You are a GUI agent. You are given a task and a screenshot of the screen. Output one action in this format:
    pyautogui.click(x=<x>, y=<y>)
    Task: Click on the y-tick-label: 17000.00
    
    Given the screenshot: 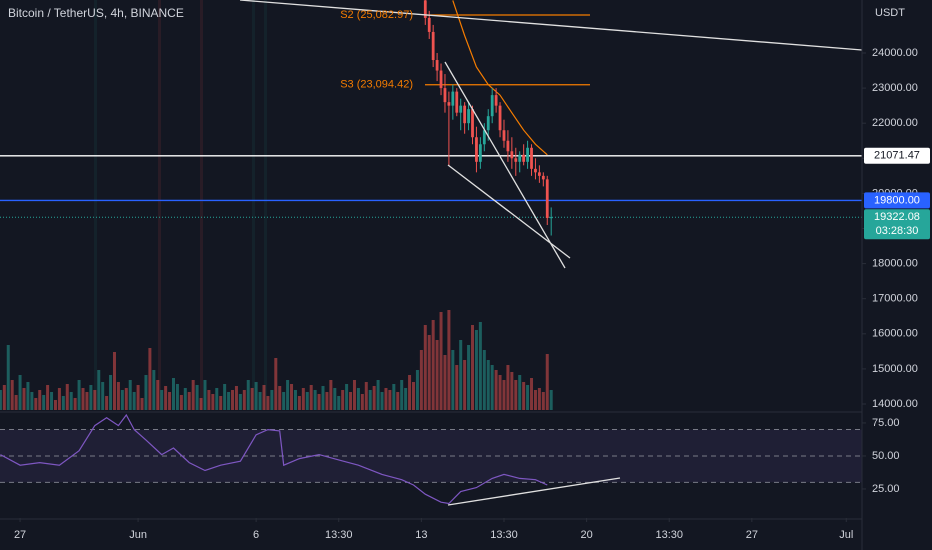 What is the action you would take?
    pyautogui.click(x=895, y=299)
    